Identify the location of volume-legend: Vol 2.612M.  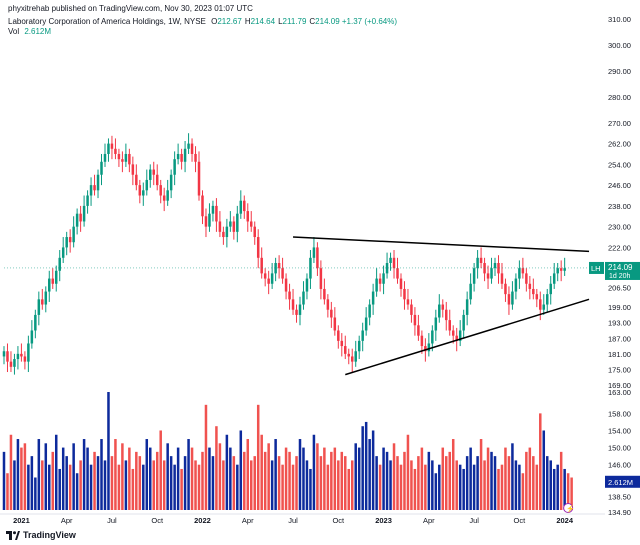
(29, 31).